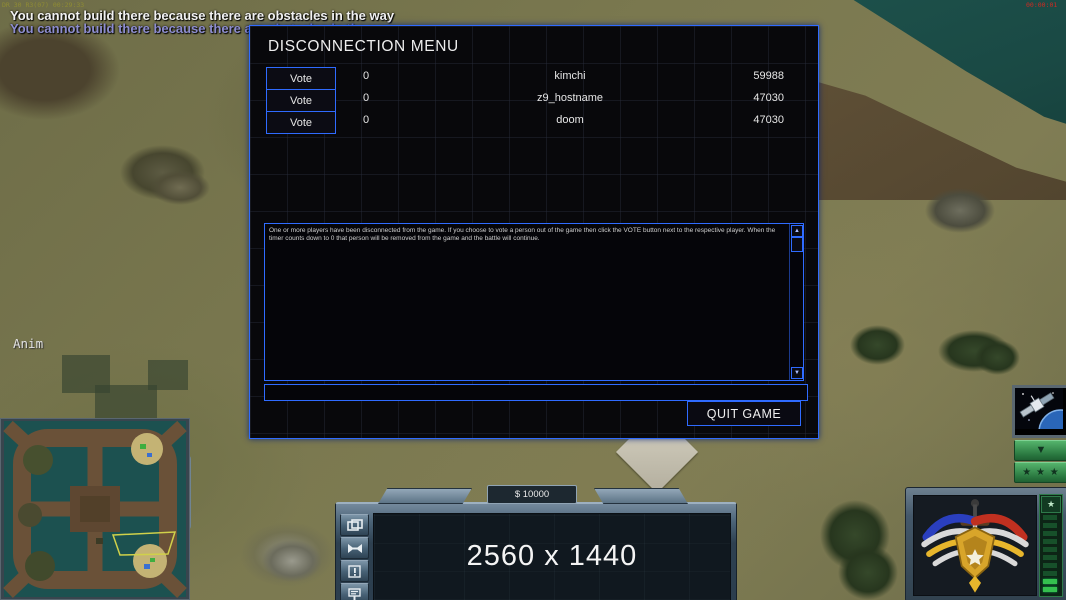 The width and height of the screenshot is (1066, 600). I want to click on satellite-image, so click(1040, 421).